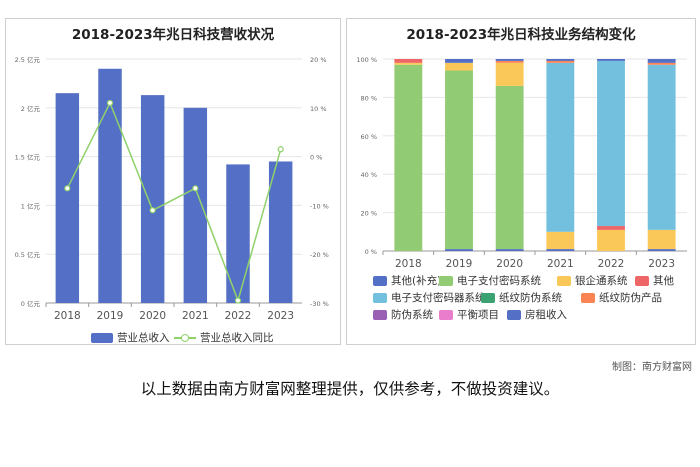 This screenshot has height=467, width=700. Describe the element at coordinates (546, 315) in the screenshot. I see `legend-label: 房租收入` at that location.